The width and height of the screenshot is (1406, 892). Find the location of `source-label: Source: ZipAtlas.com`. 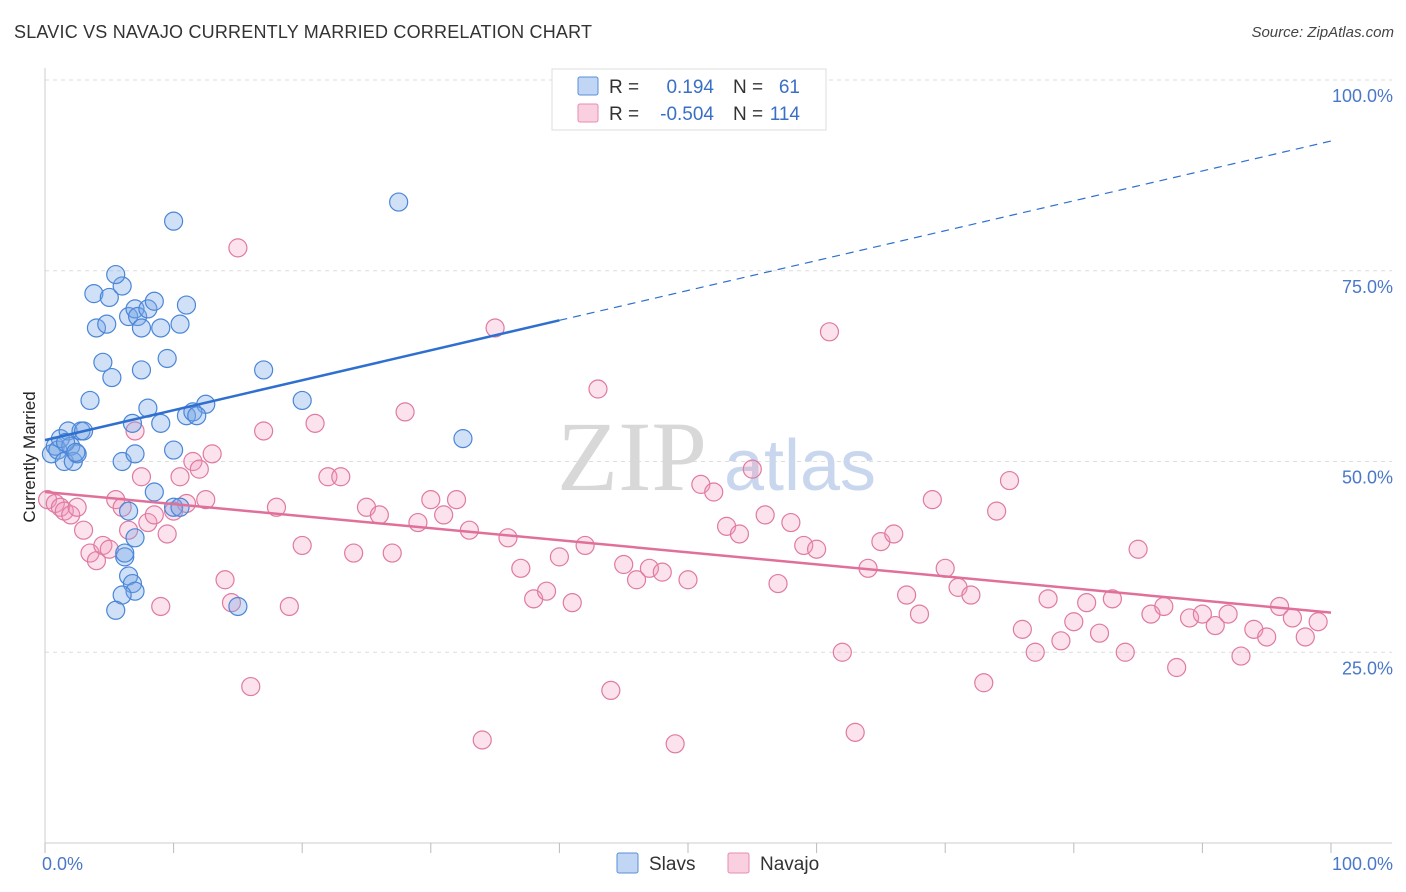

source-label: Source: ZipAtlas.com is located at coordinates (1322, 32).